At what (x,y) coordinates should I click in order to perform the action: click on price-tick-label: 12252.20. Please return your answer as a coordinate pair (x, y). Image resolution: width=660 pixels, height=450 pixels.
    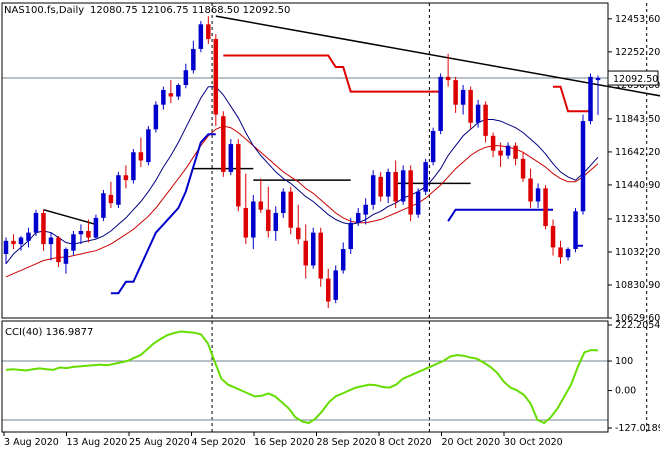
    Looking at the image, I should click on (637, 52).